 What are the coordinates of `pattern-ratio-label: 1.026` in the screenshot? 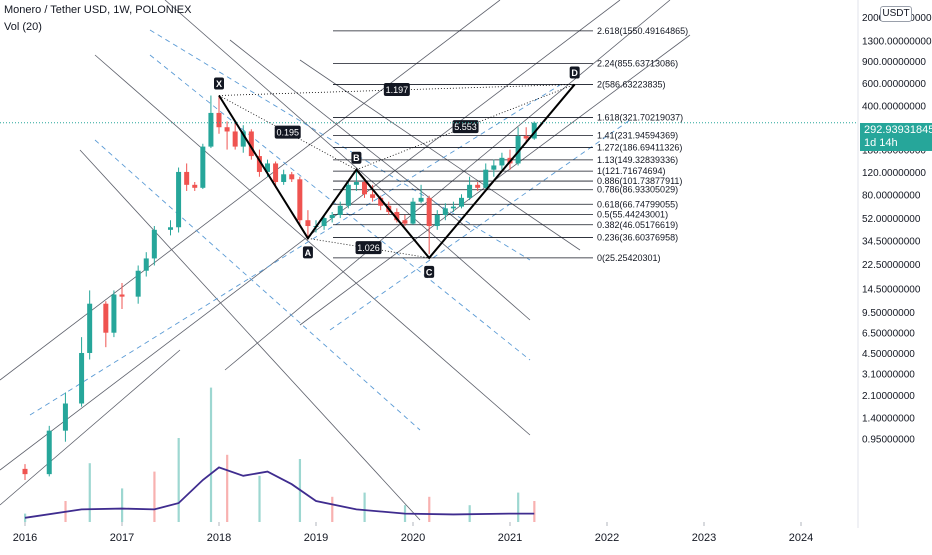 It's located at (368, 248).